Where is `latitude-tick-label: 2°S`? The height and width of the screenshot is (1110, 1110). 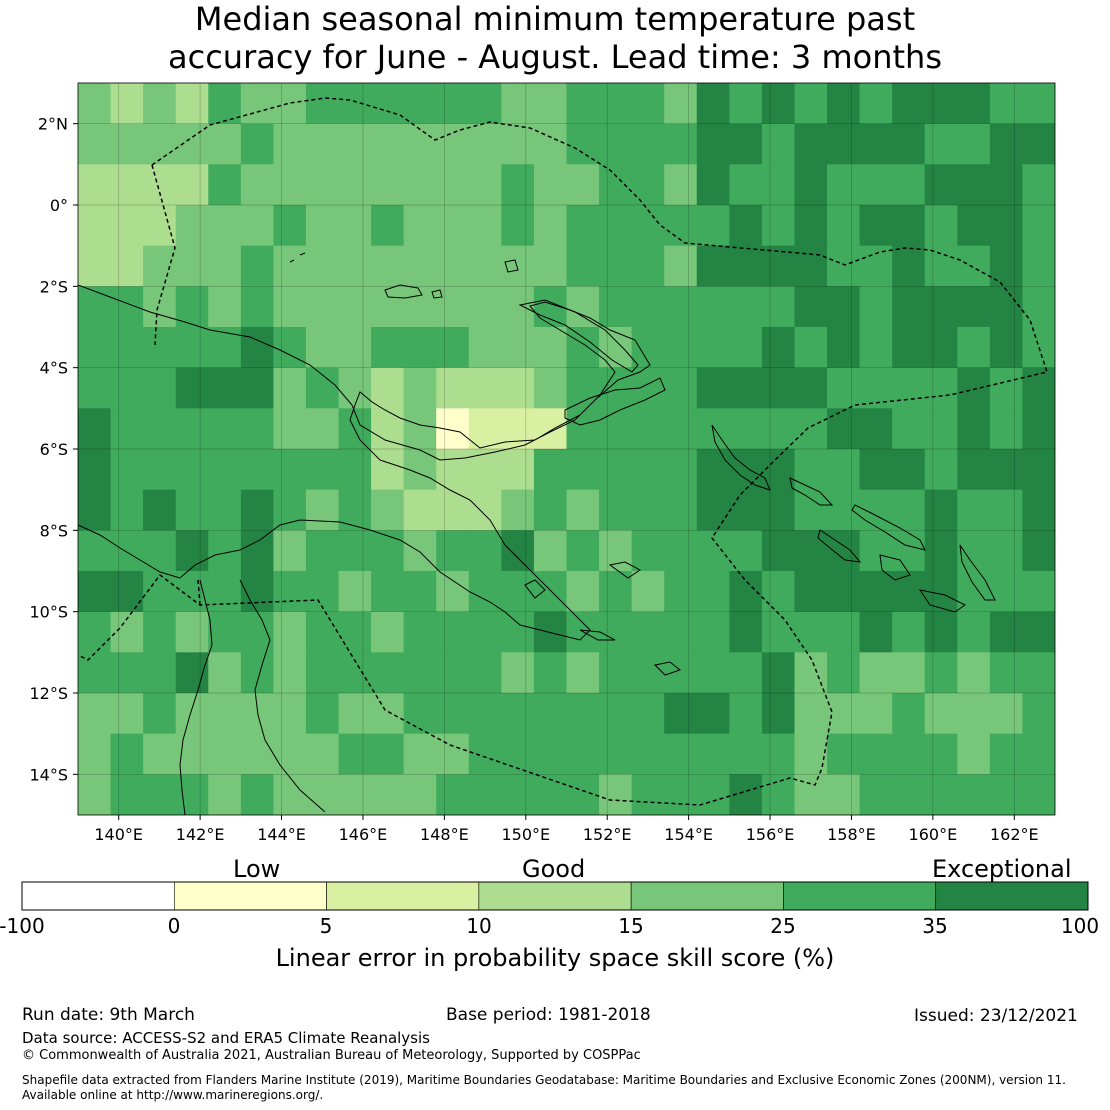
latitude-tick-label: 2°S is located at coordinates (54, 286).